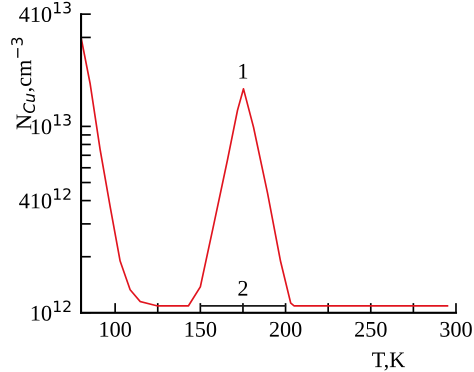 Image resolution: width=474 pixels, height=372 pixels. Describe the element at coordinates (286, 329) in the screenshot. I see `x-tick-label: 200` at that location.